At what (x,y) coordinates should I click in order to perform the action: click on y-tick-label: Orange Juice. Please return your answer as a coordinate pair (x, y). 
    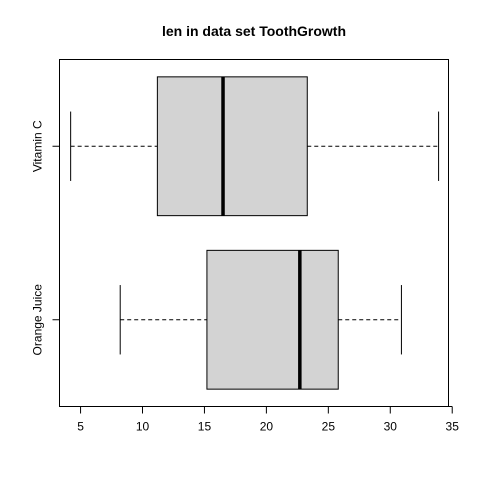
    Looking at the image, I should click on (38, 320).